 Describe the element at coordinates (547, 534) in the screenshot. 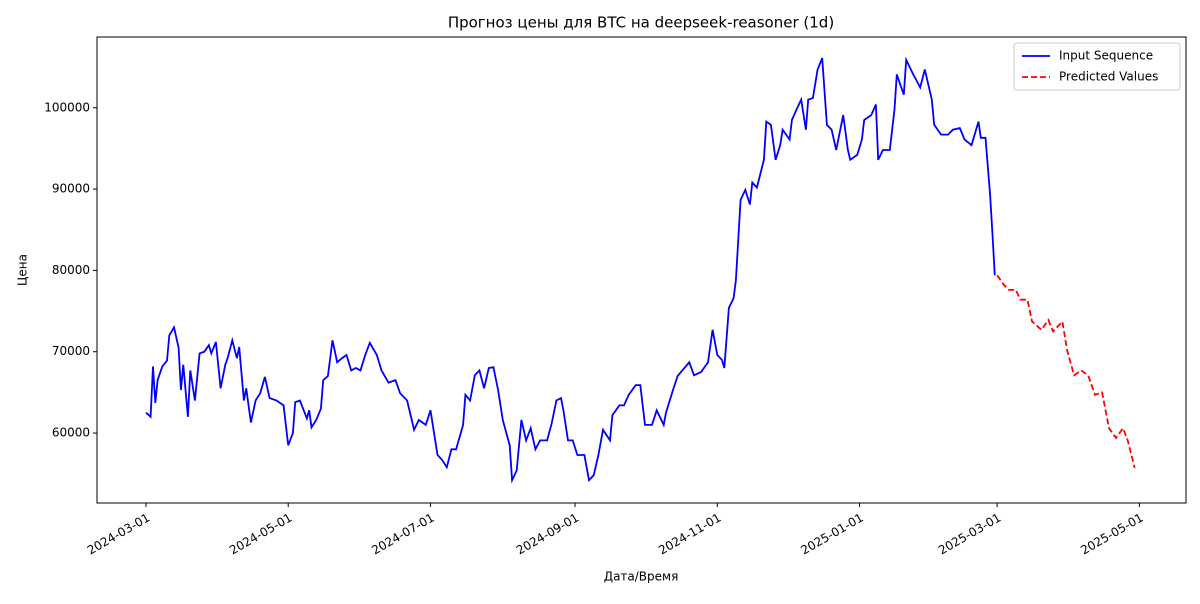

I see `x-tick-label: 2024-09-01` at that location.